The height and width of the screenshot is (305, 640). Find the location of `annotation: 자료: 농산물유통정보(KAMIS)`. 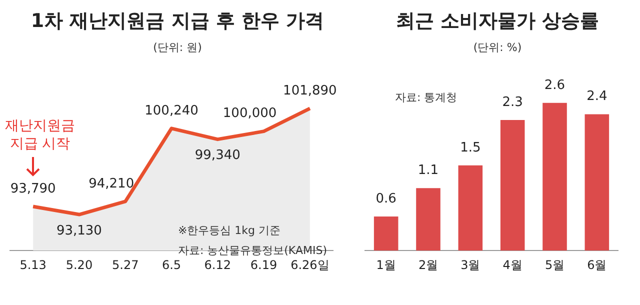

annotation: 자료: 농산물유통정보(KAMIS) is located at coordinates (252, 250).